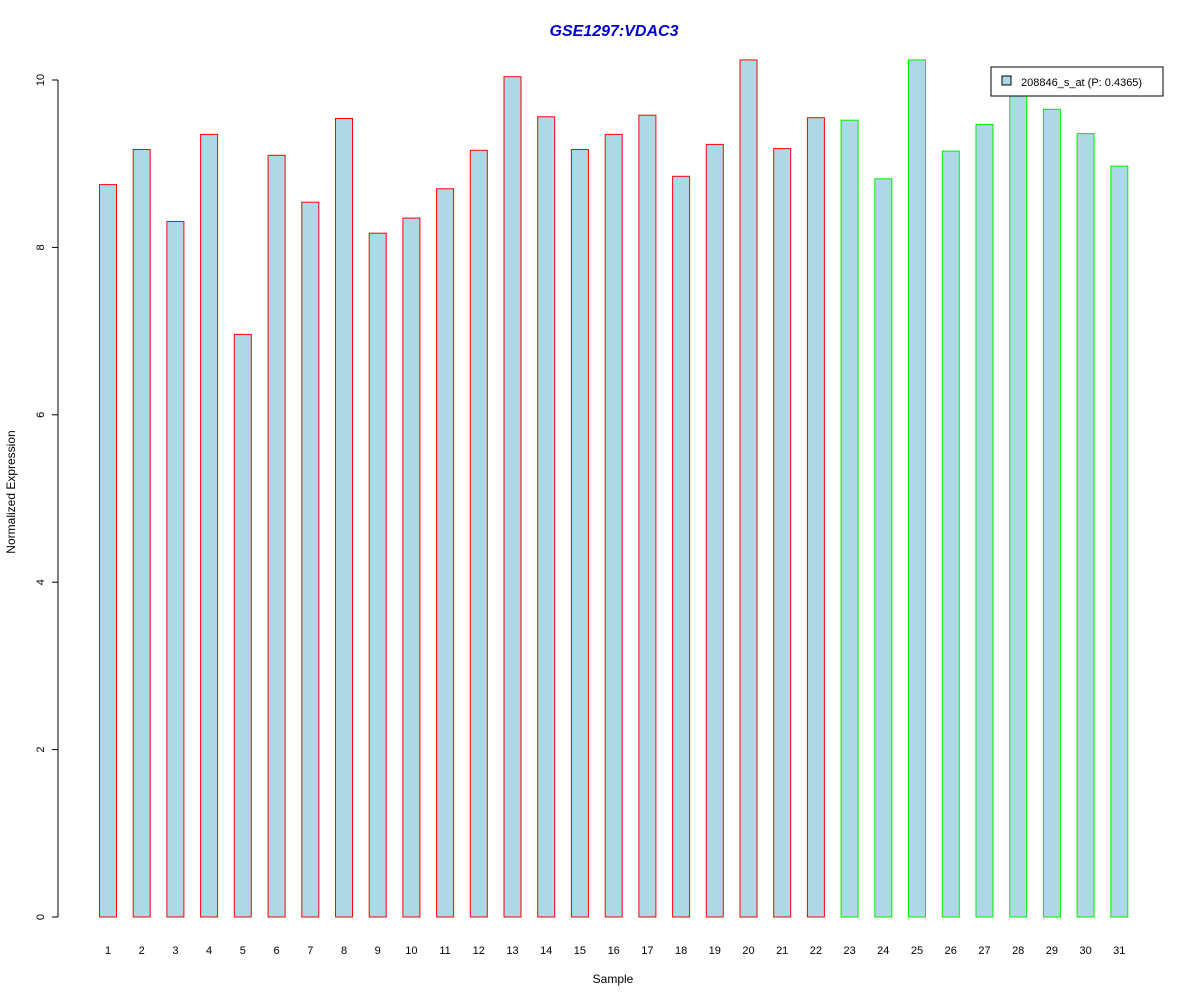  I want to click on x-tick-label: 13, so click(512, 951).